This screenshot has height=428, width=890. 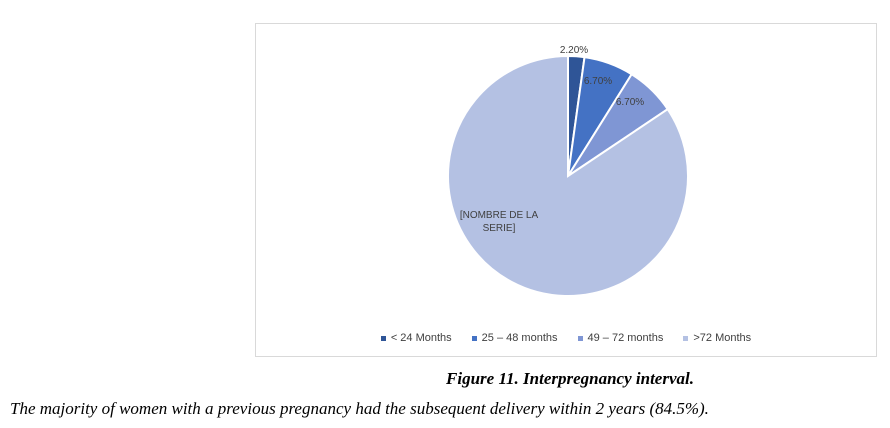 What do you see at coordinates (519, 338) in the screenshot?
I see `legend-label-25-48: 25 – 48 months` at bounding box center [519, 338].